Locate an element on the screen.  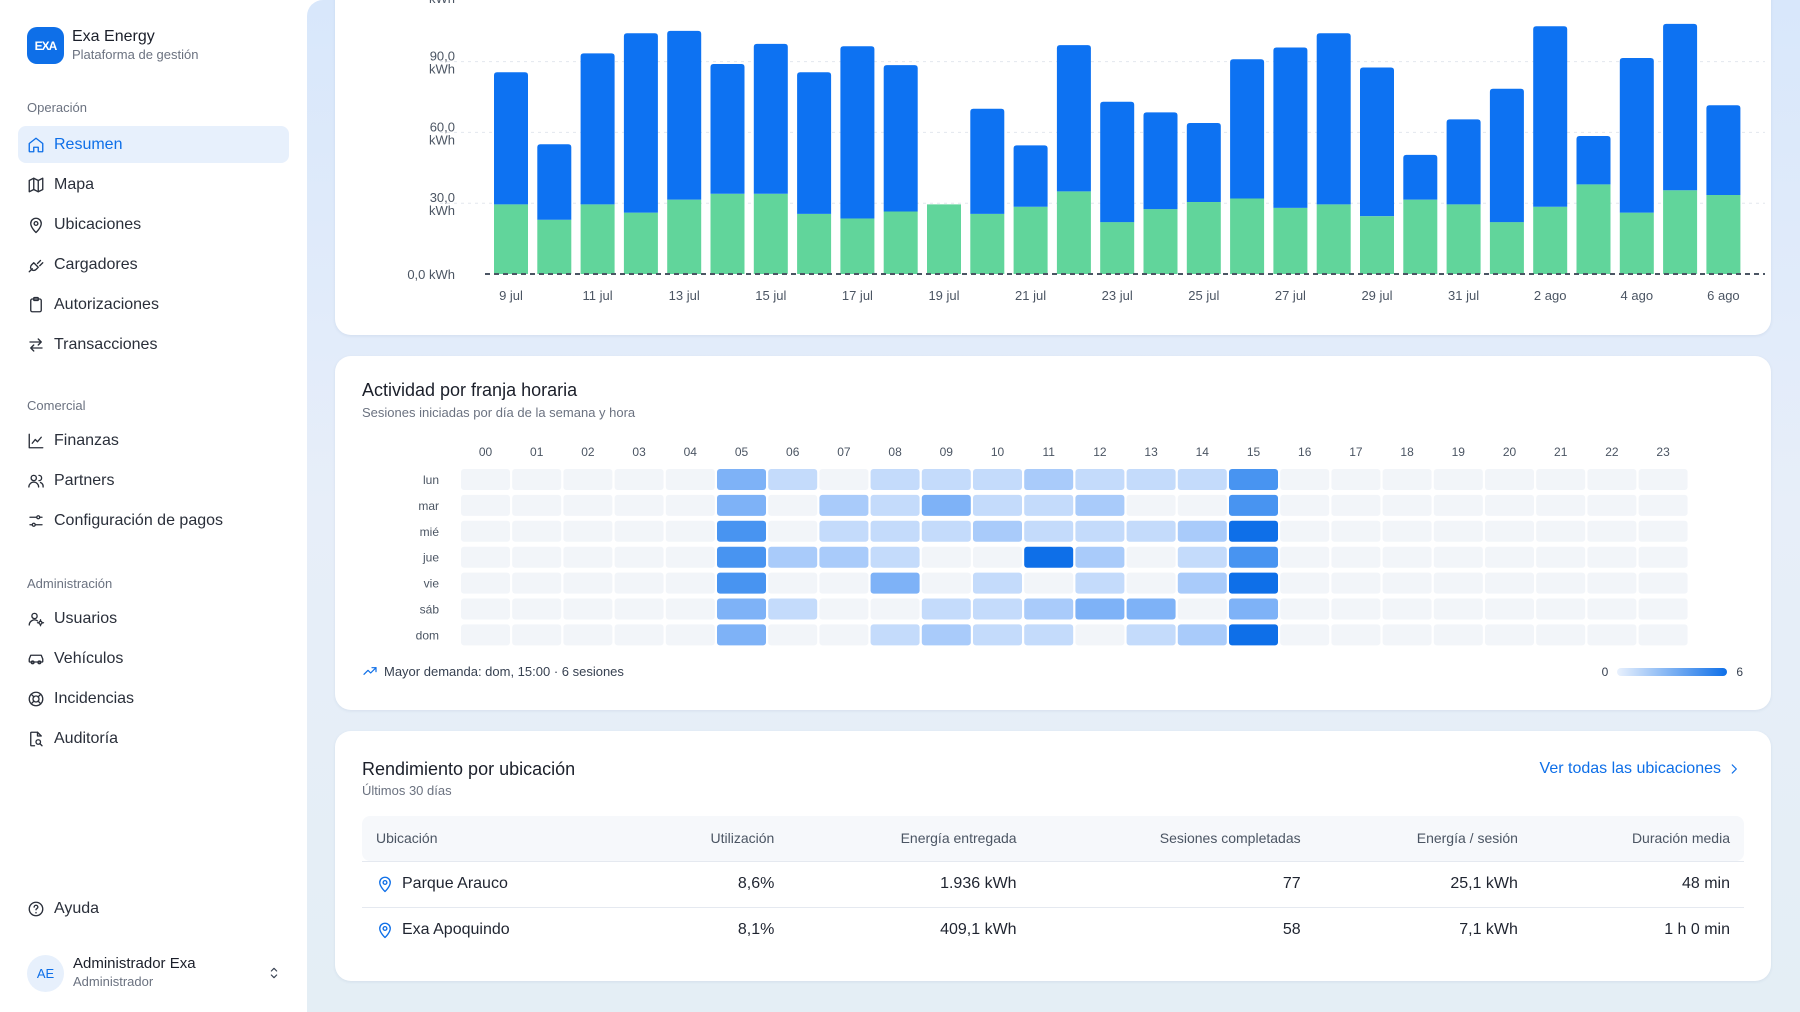
sidebar-item-auditoria: Auditoría is located at coordinates (153, 738).